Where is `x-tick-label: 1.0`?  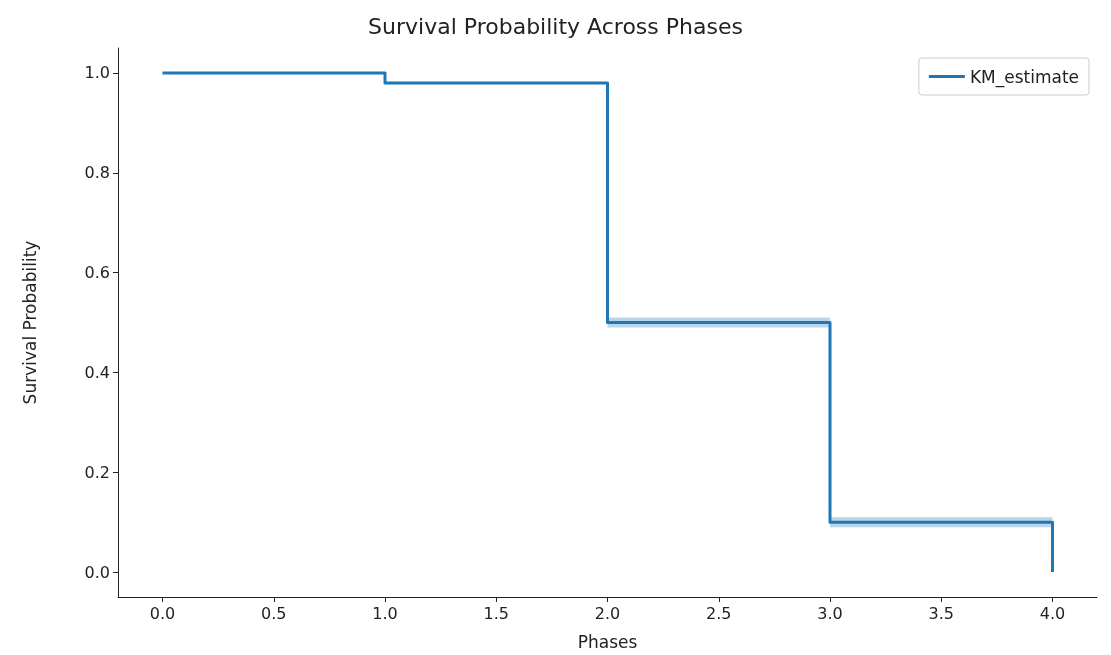 x-tick-label: 1.0 is located at coordinates (385, 613).